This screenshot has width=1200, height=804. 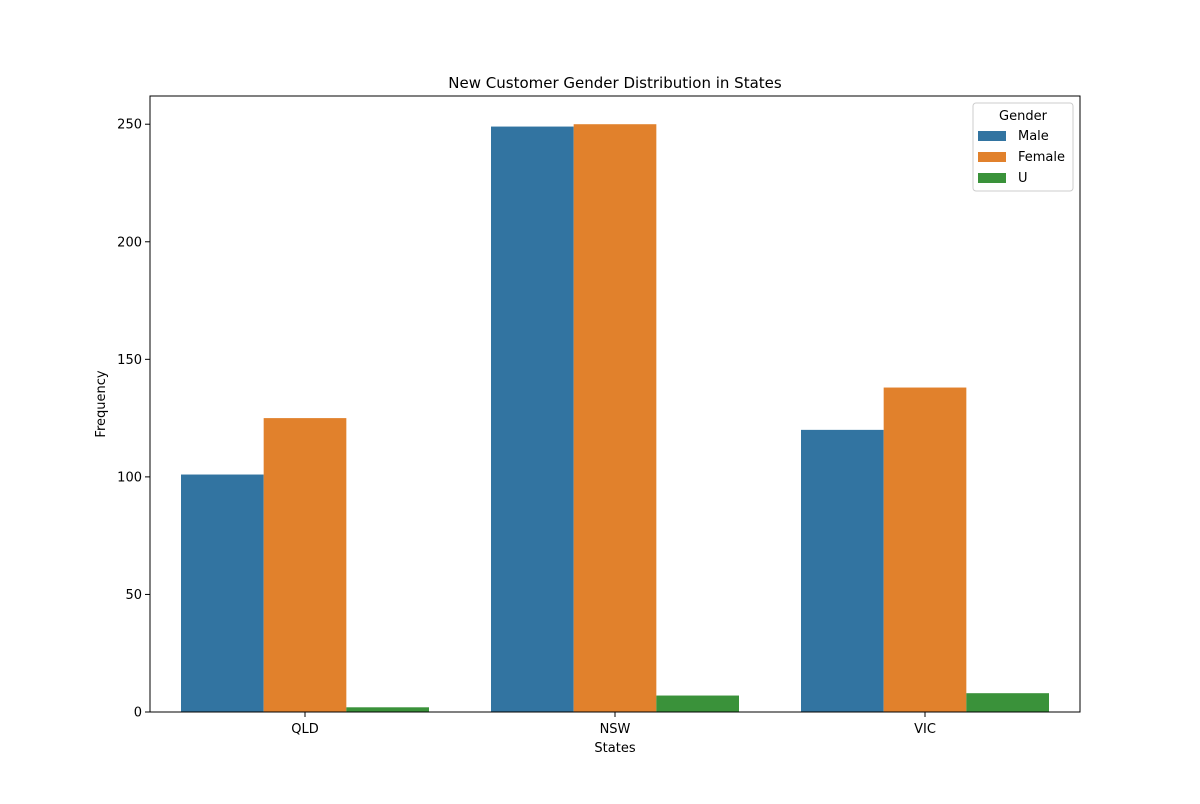 I want to click on y-tick-label: 150, so click(x=129, y=360).